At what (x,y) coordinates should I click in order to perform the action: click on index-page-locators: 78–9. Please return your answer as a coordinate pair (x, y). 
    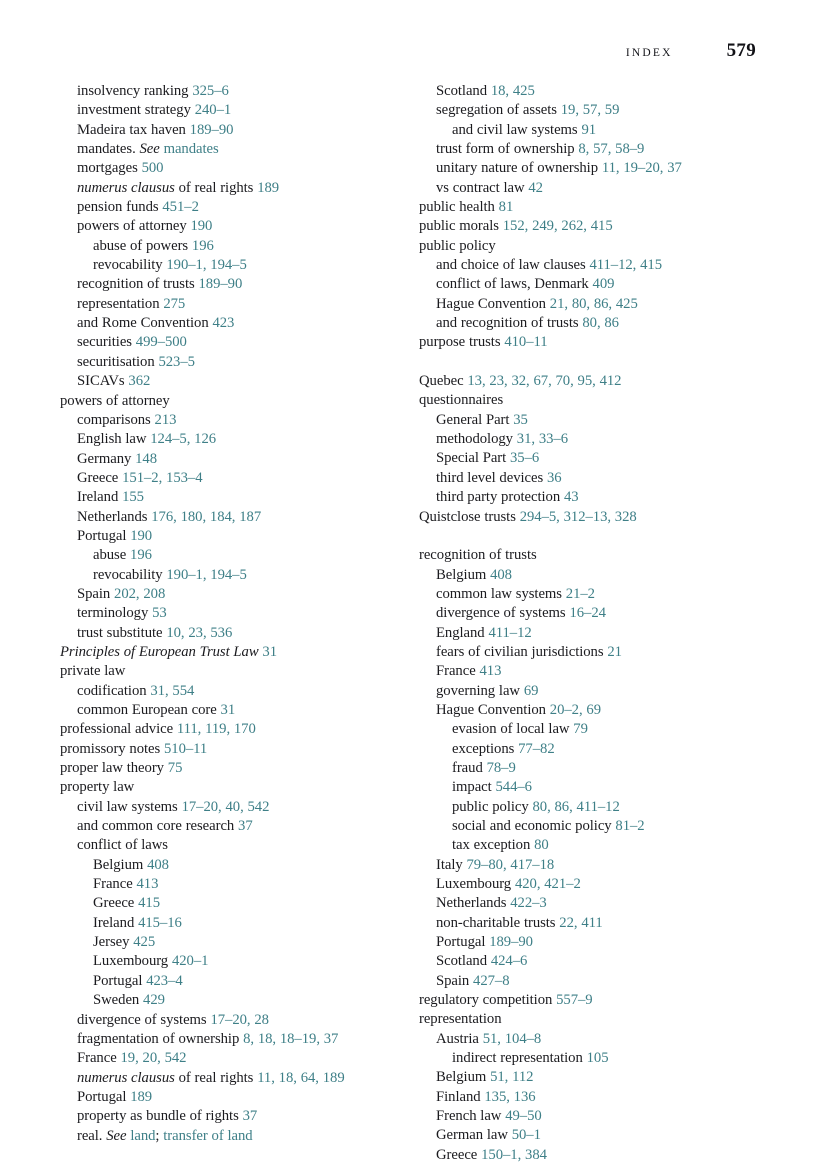
    Looking at the image, I should click on (501, 767).